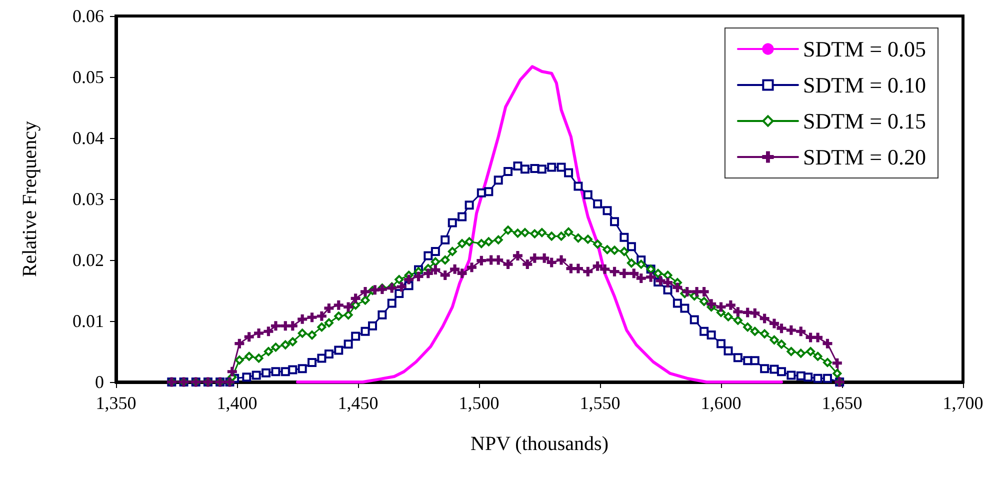 The image size is (998, 488). What do you see at coordinates (88, 16) in the screenshot?
I see `y-tick-label: 0.06` at bounding box center [88, 16].